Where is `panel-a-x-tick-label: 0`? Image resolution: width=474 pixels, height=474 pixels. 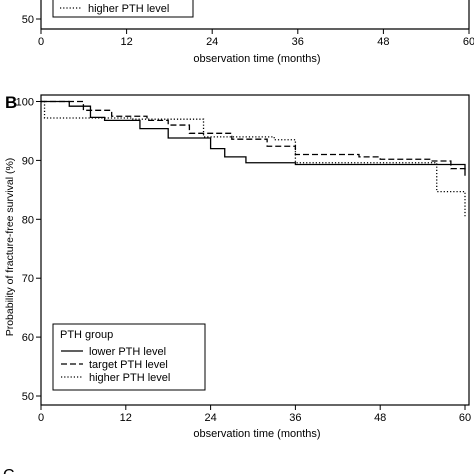 panel-a-x-tick-label: 0 is located at coordinates (41, 42).